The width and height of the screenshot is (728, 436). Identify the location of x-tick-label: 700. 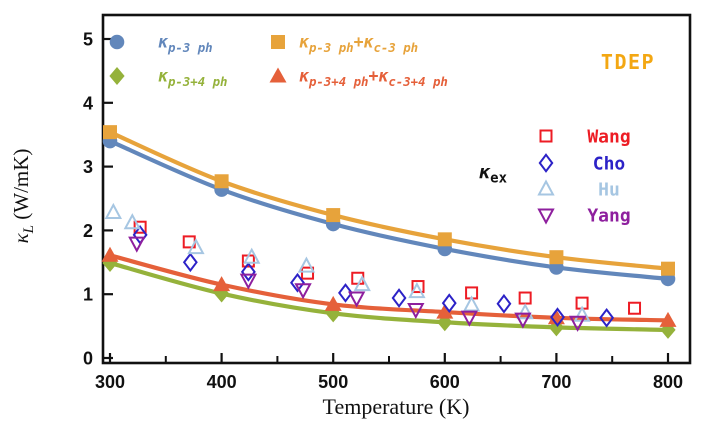
(556, 382).